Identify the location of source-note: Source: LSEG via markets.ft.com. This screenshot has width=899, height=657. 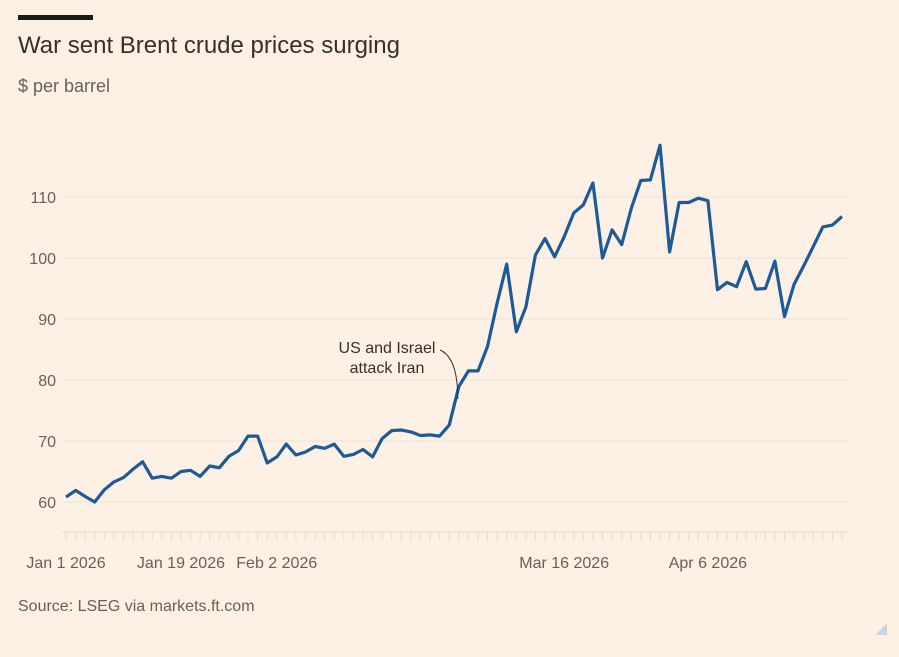
(136, 606).